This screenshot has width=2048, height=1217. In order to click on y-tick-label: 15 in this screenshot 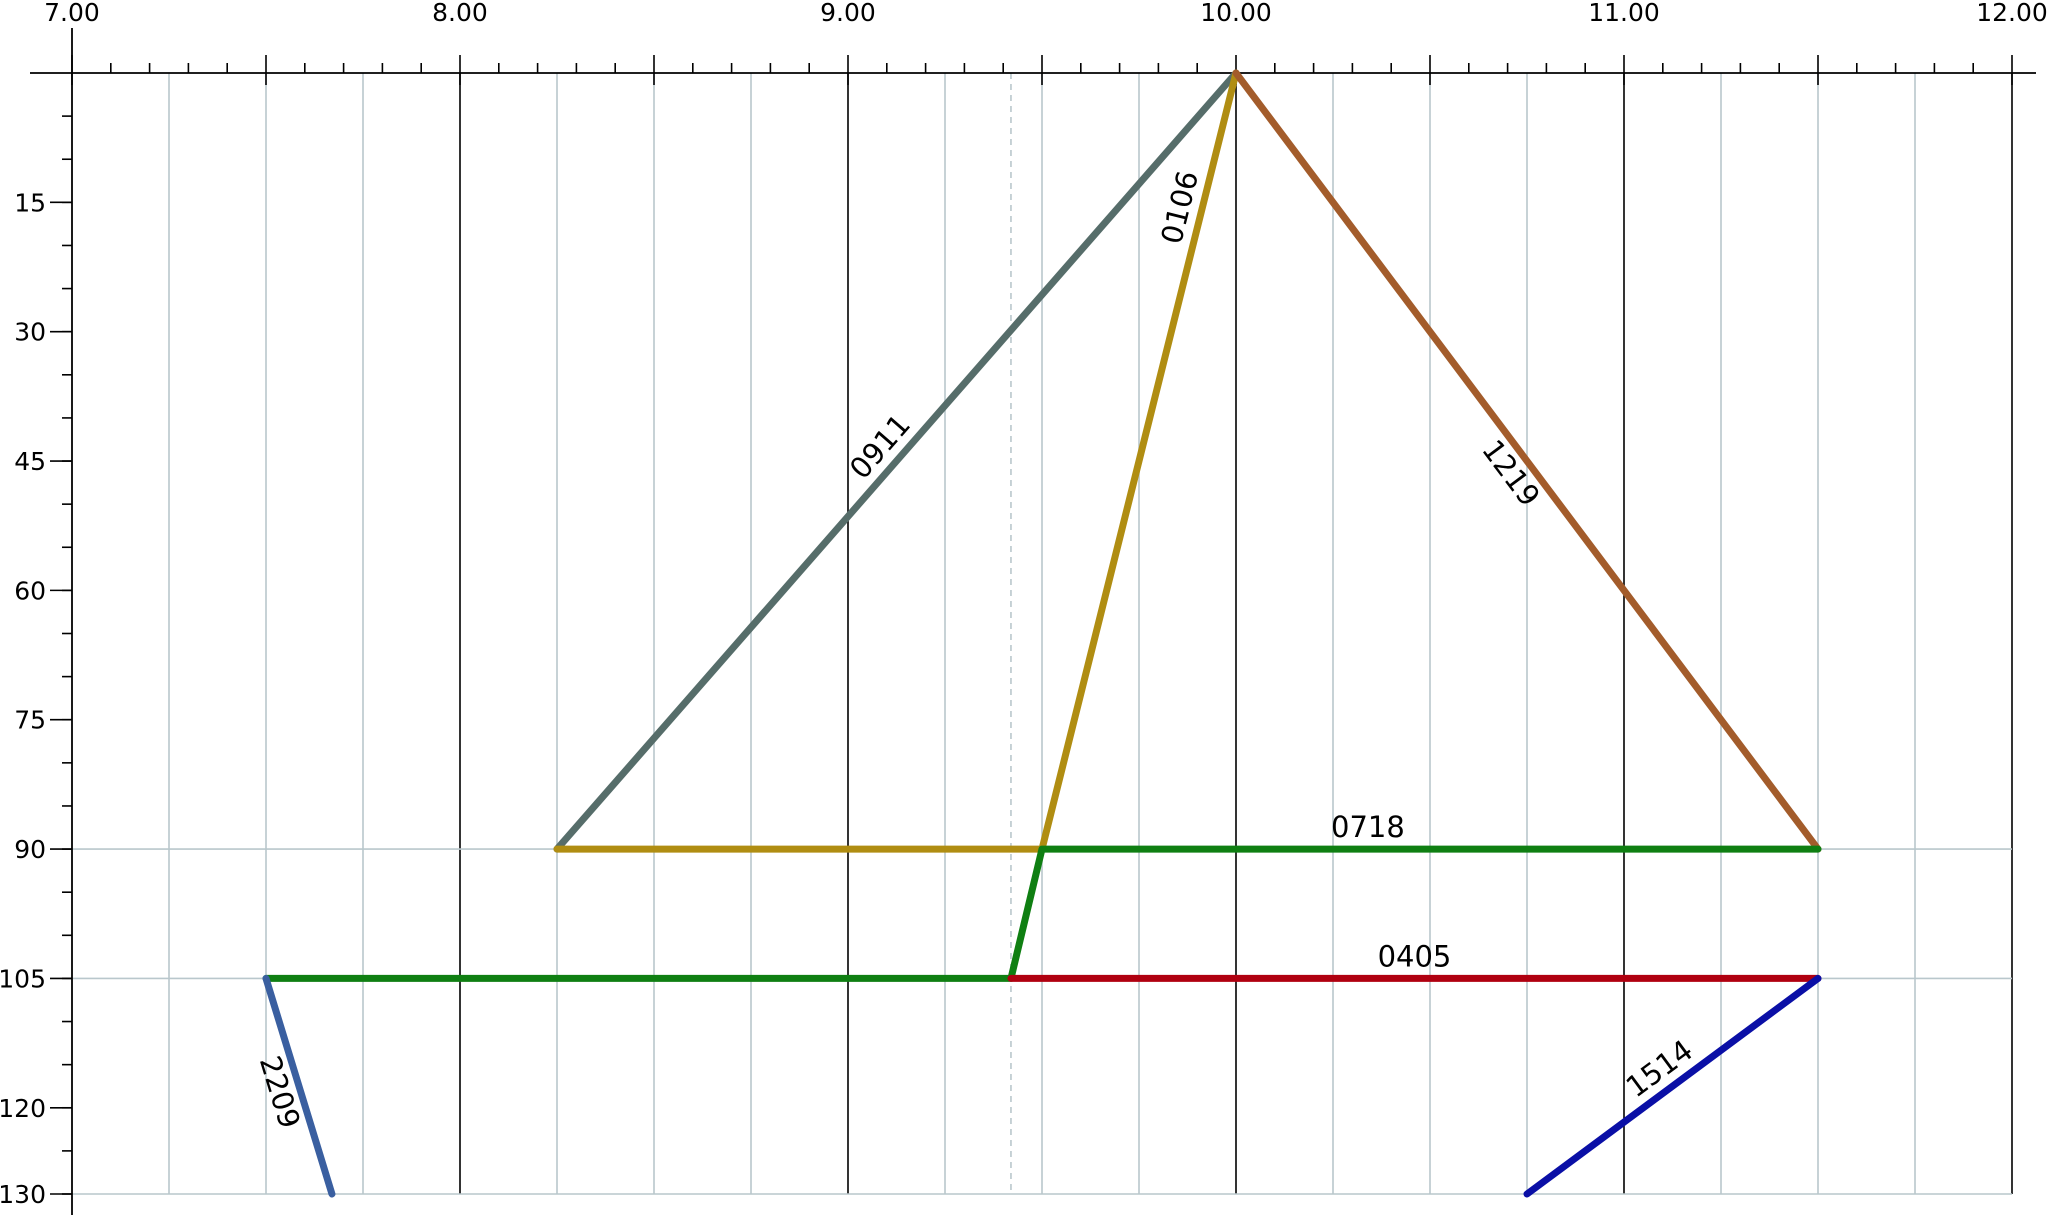, I will do `click(30, 202)`.